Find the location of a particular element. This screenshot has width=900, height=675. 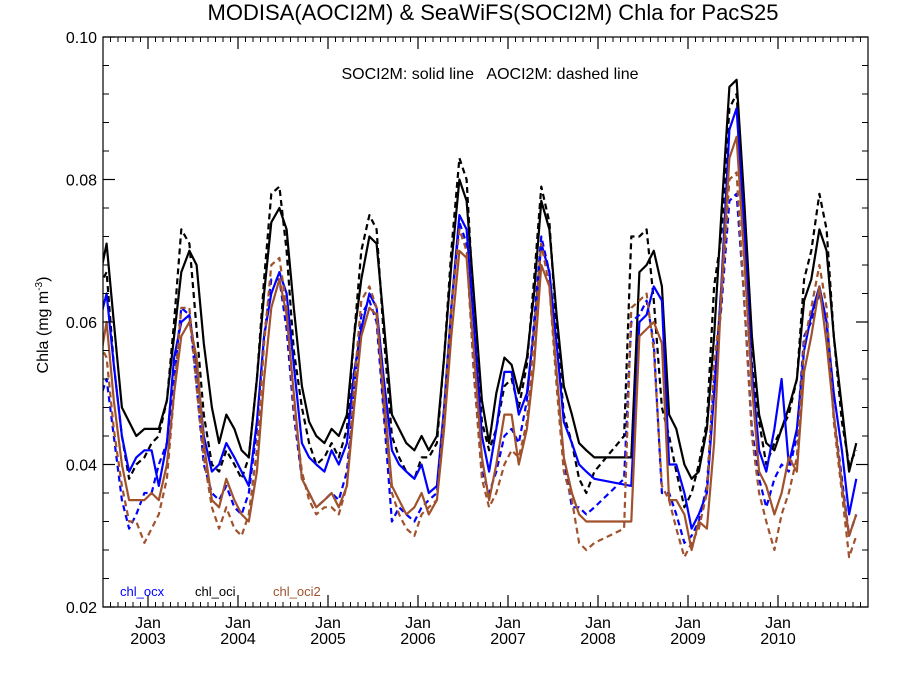

y-axis-label-close: ) is located at coordinates (43, 279).